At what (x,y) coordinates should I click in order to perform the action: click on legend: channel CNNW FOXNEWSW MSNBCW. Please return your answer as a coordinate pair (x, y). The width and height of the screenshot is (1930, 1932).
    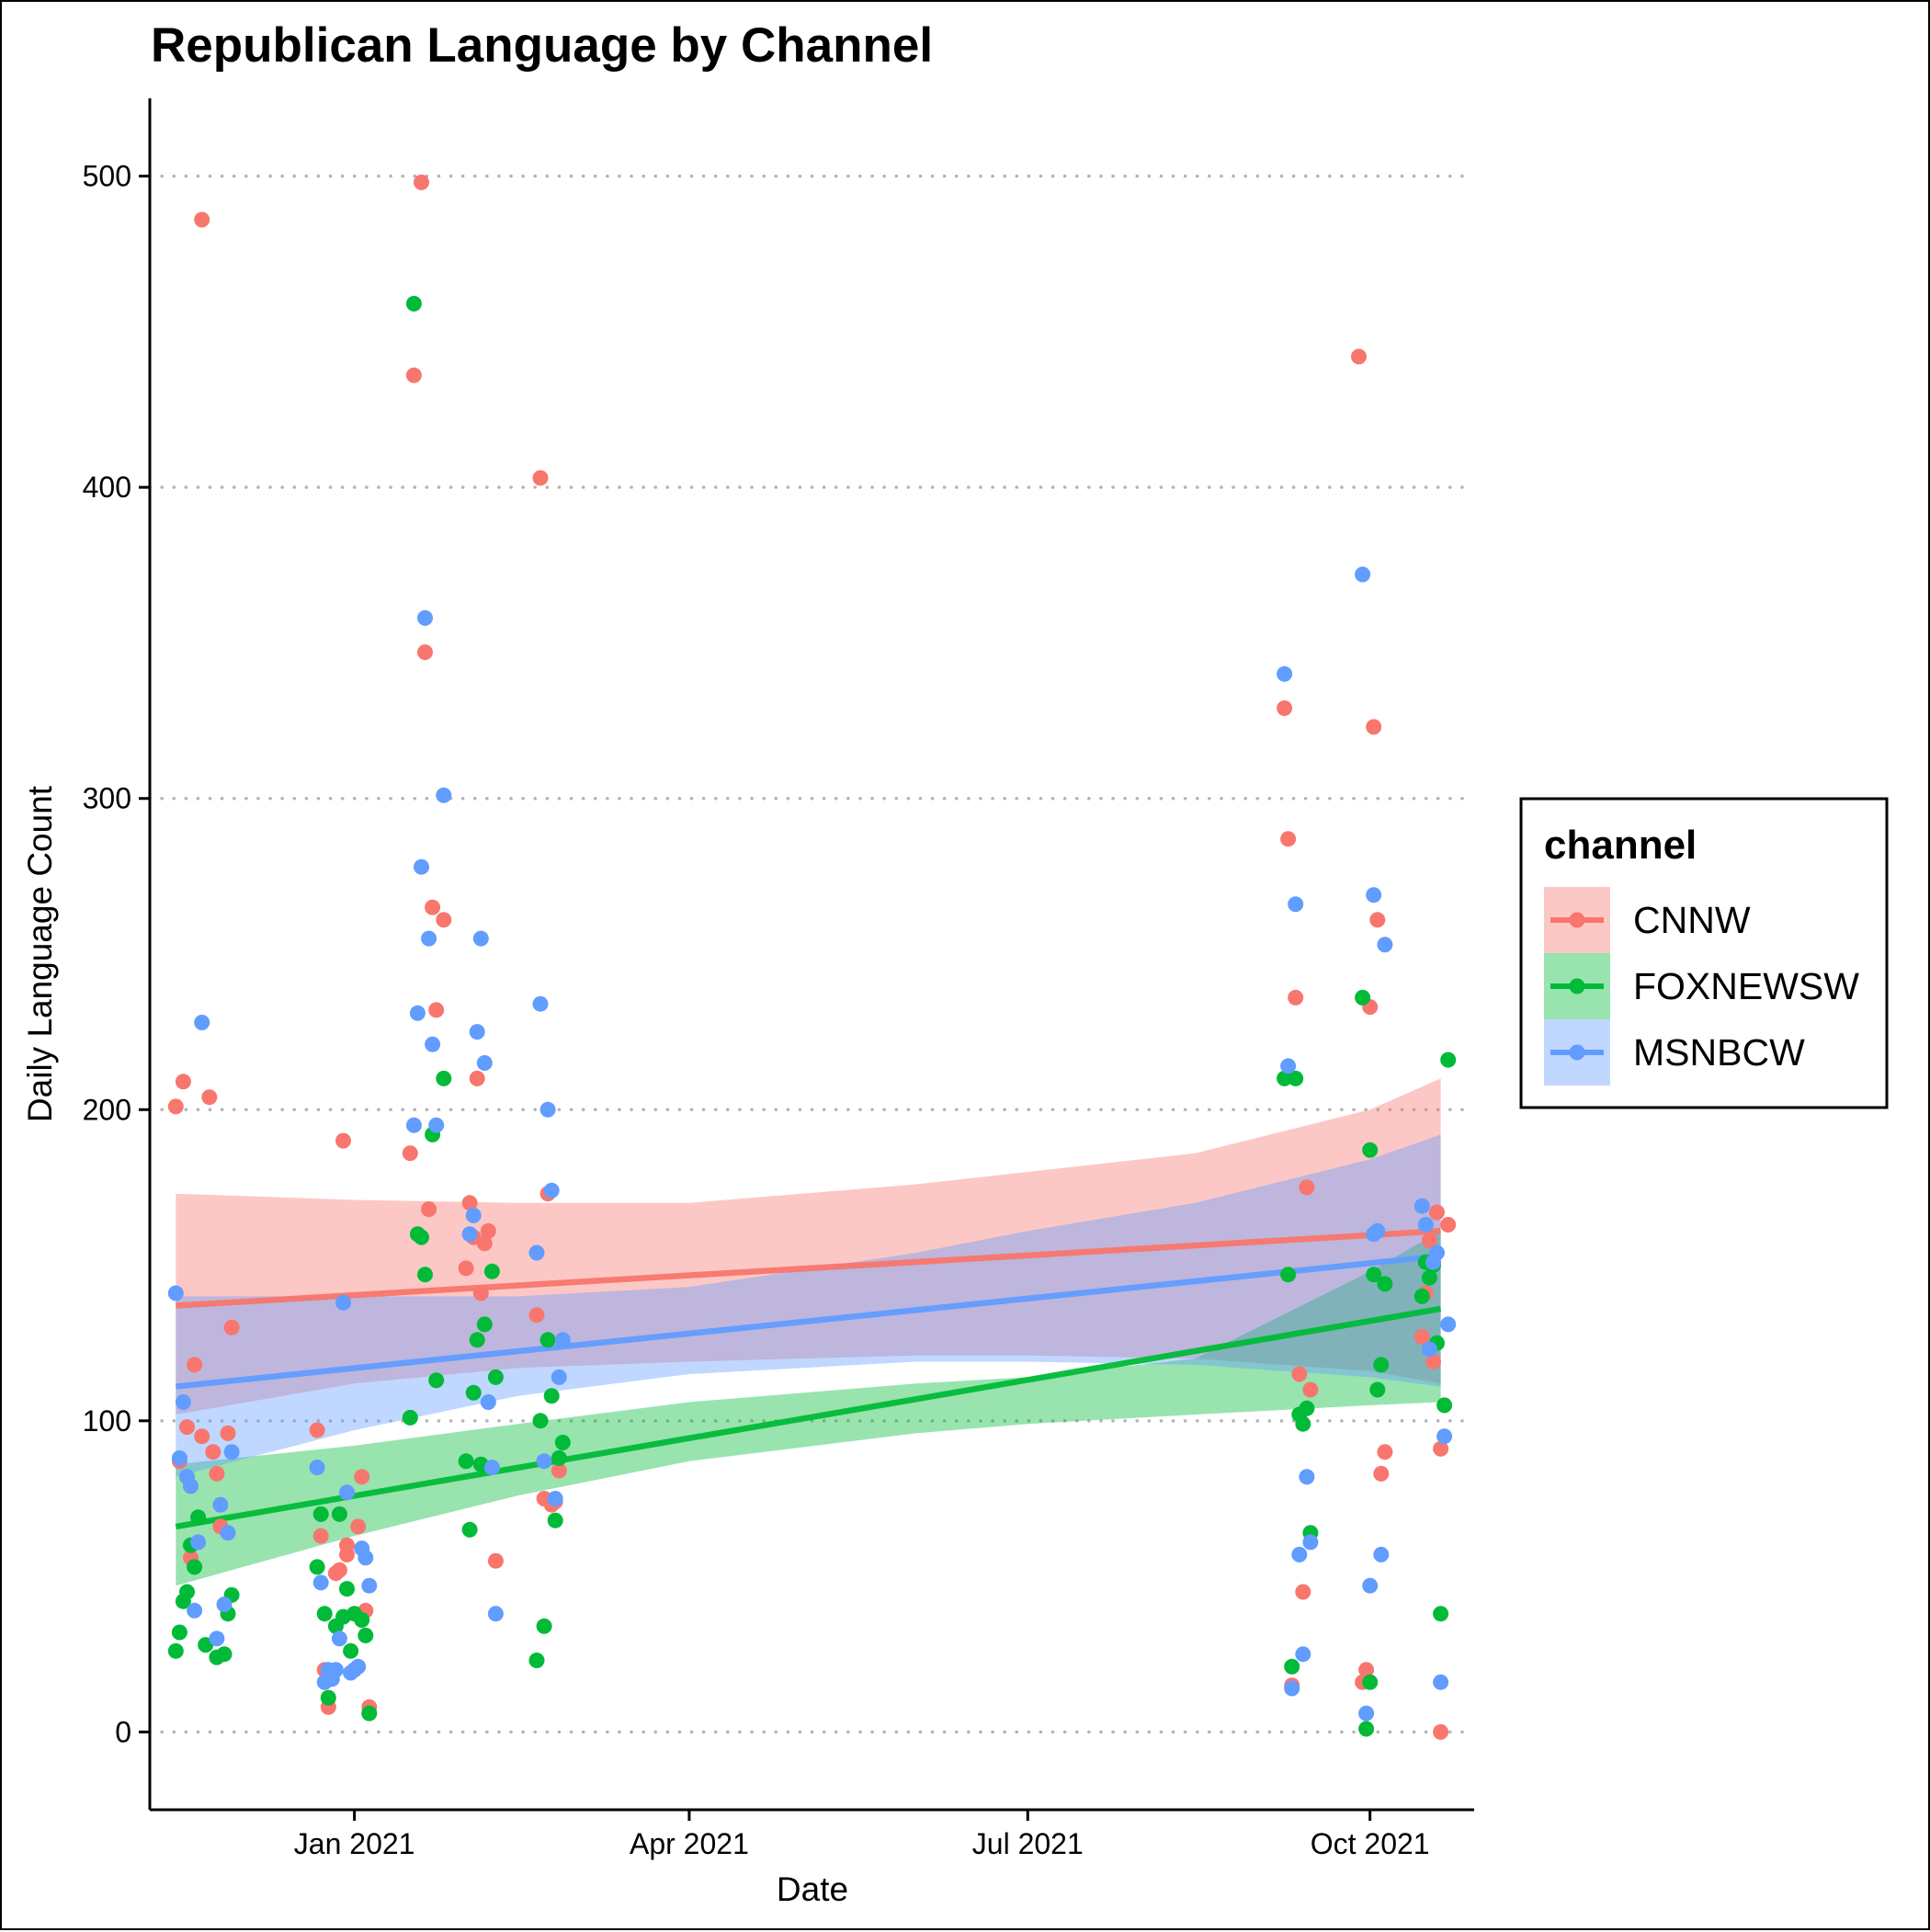
    Looking at the image, I should click on (1704, 953).